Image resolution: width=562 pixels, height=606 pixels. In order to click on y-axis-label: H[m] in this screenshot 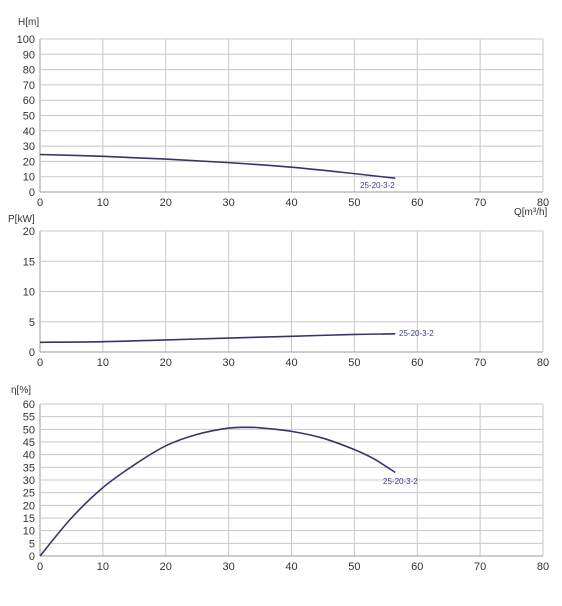, I will do `click(28, 22)`.